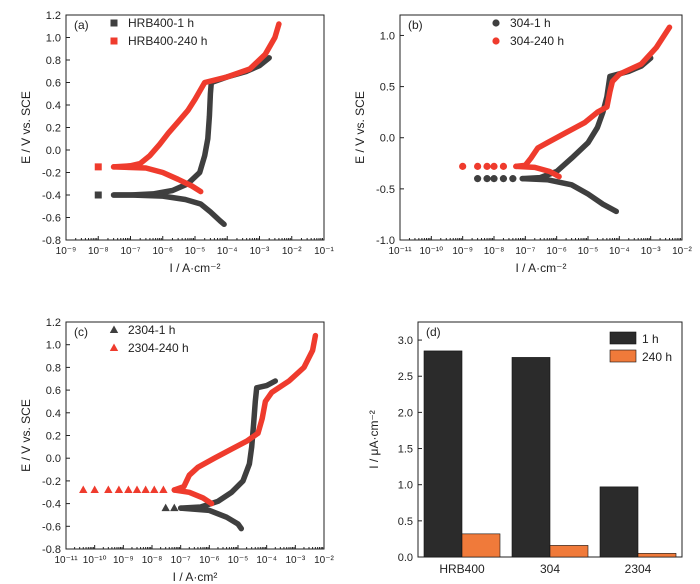 The width and height of the screenshot is (700, 584). I want to click on y-tick-label: -0.2, so click(51, 482).